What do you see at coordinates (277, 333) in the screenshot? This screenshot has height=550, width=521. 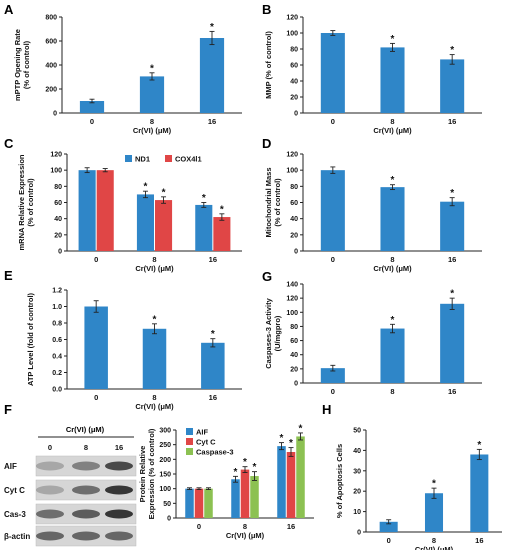 I see `y-axis-label-line: (U/mgpro)` at bounding box center [277, 333].